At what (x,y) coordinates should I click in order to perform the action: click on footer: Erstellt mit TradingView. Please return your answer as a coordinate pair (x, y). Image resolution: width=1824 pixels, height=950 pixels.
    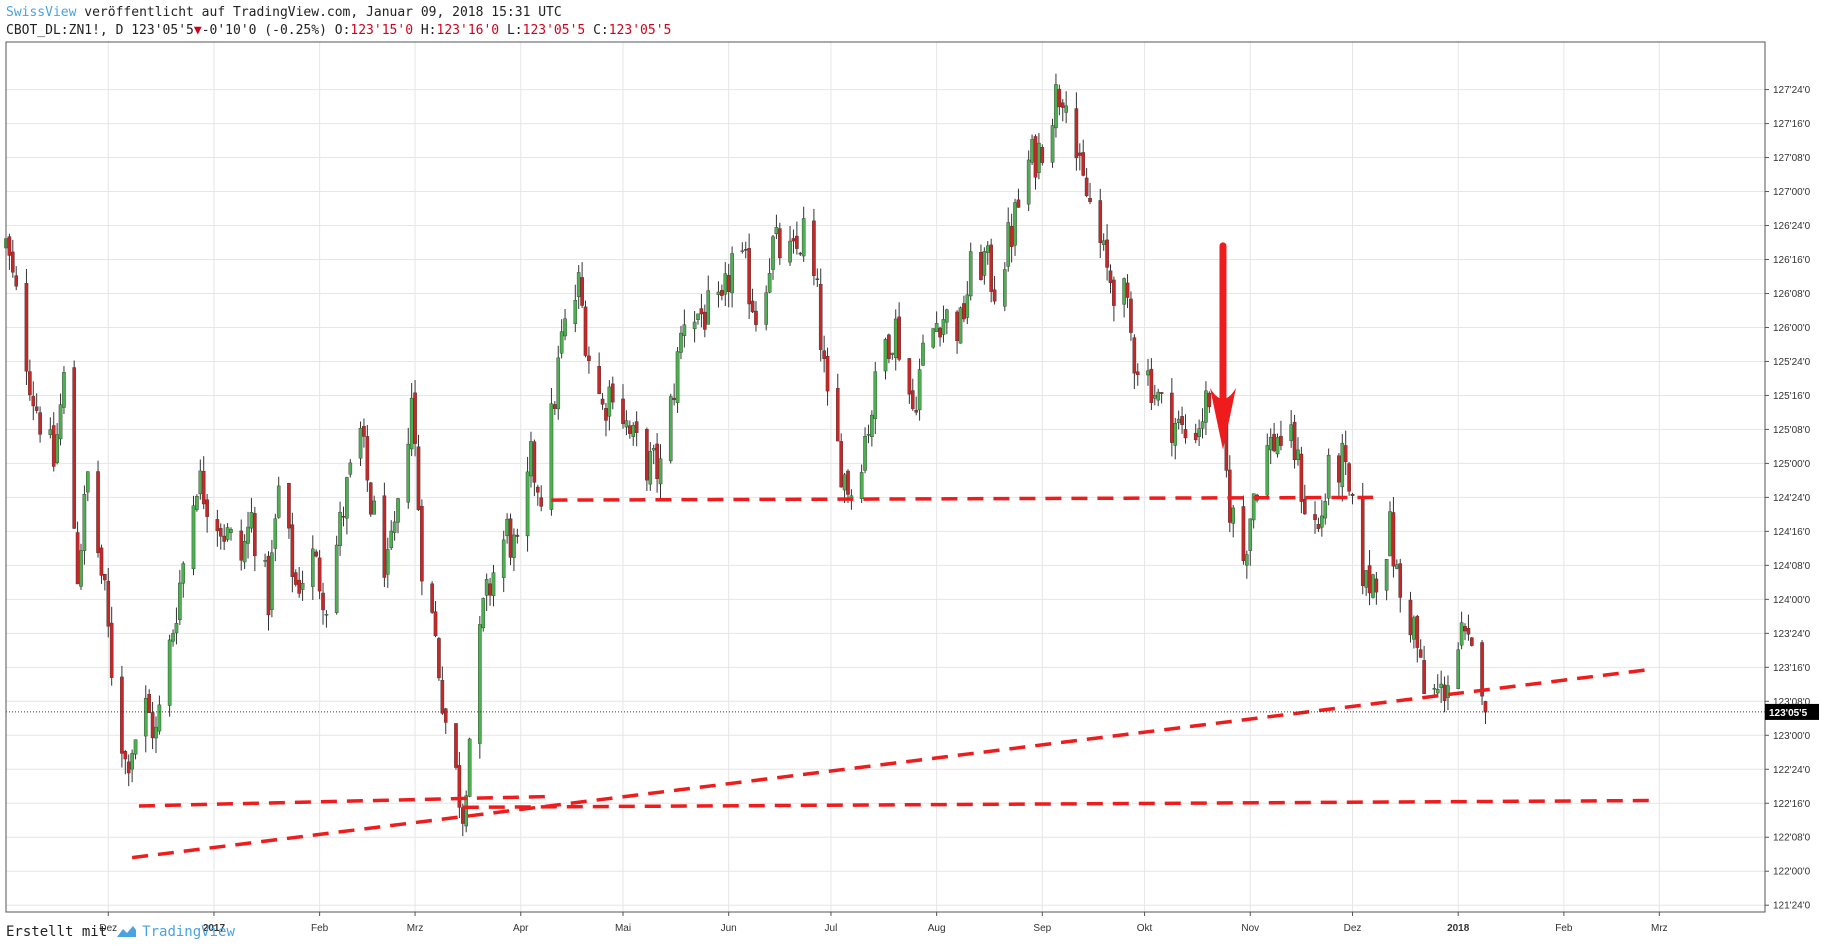
    Looking at the image, I should click on (120, 932).